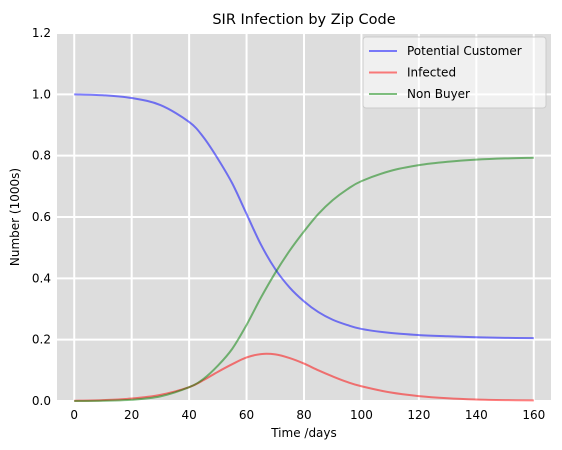 The image size is (562, 450). What do you see at coordinates (533, 415) in the screenshot?
I see `x-tick-label: 160` at bounding box center [533, 415].